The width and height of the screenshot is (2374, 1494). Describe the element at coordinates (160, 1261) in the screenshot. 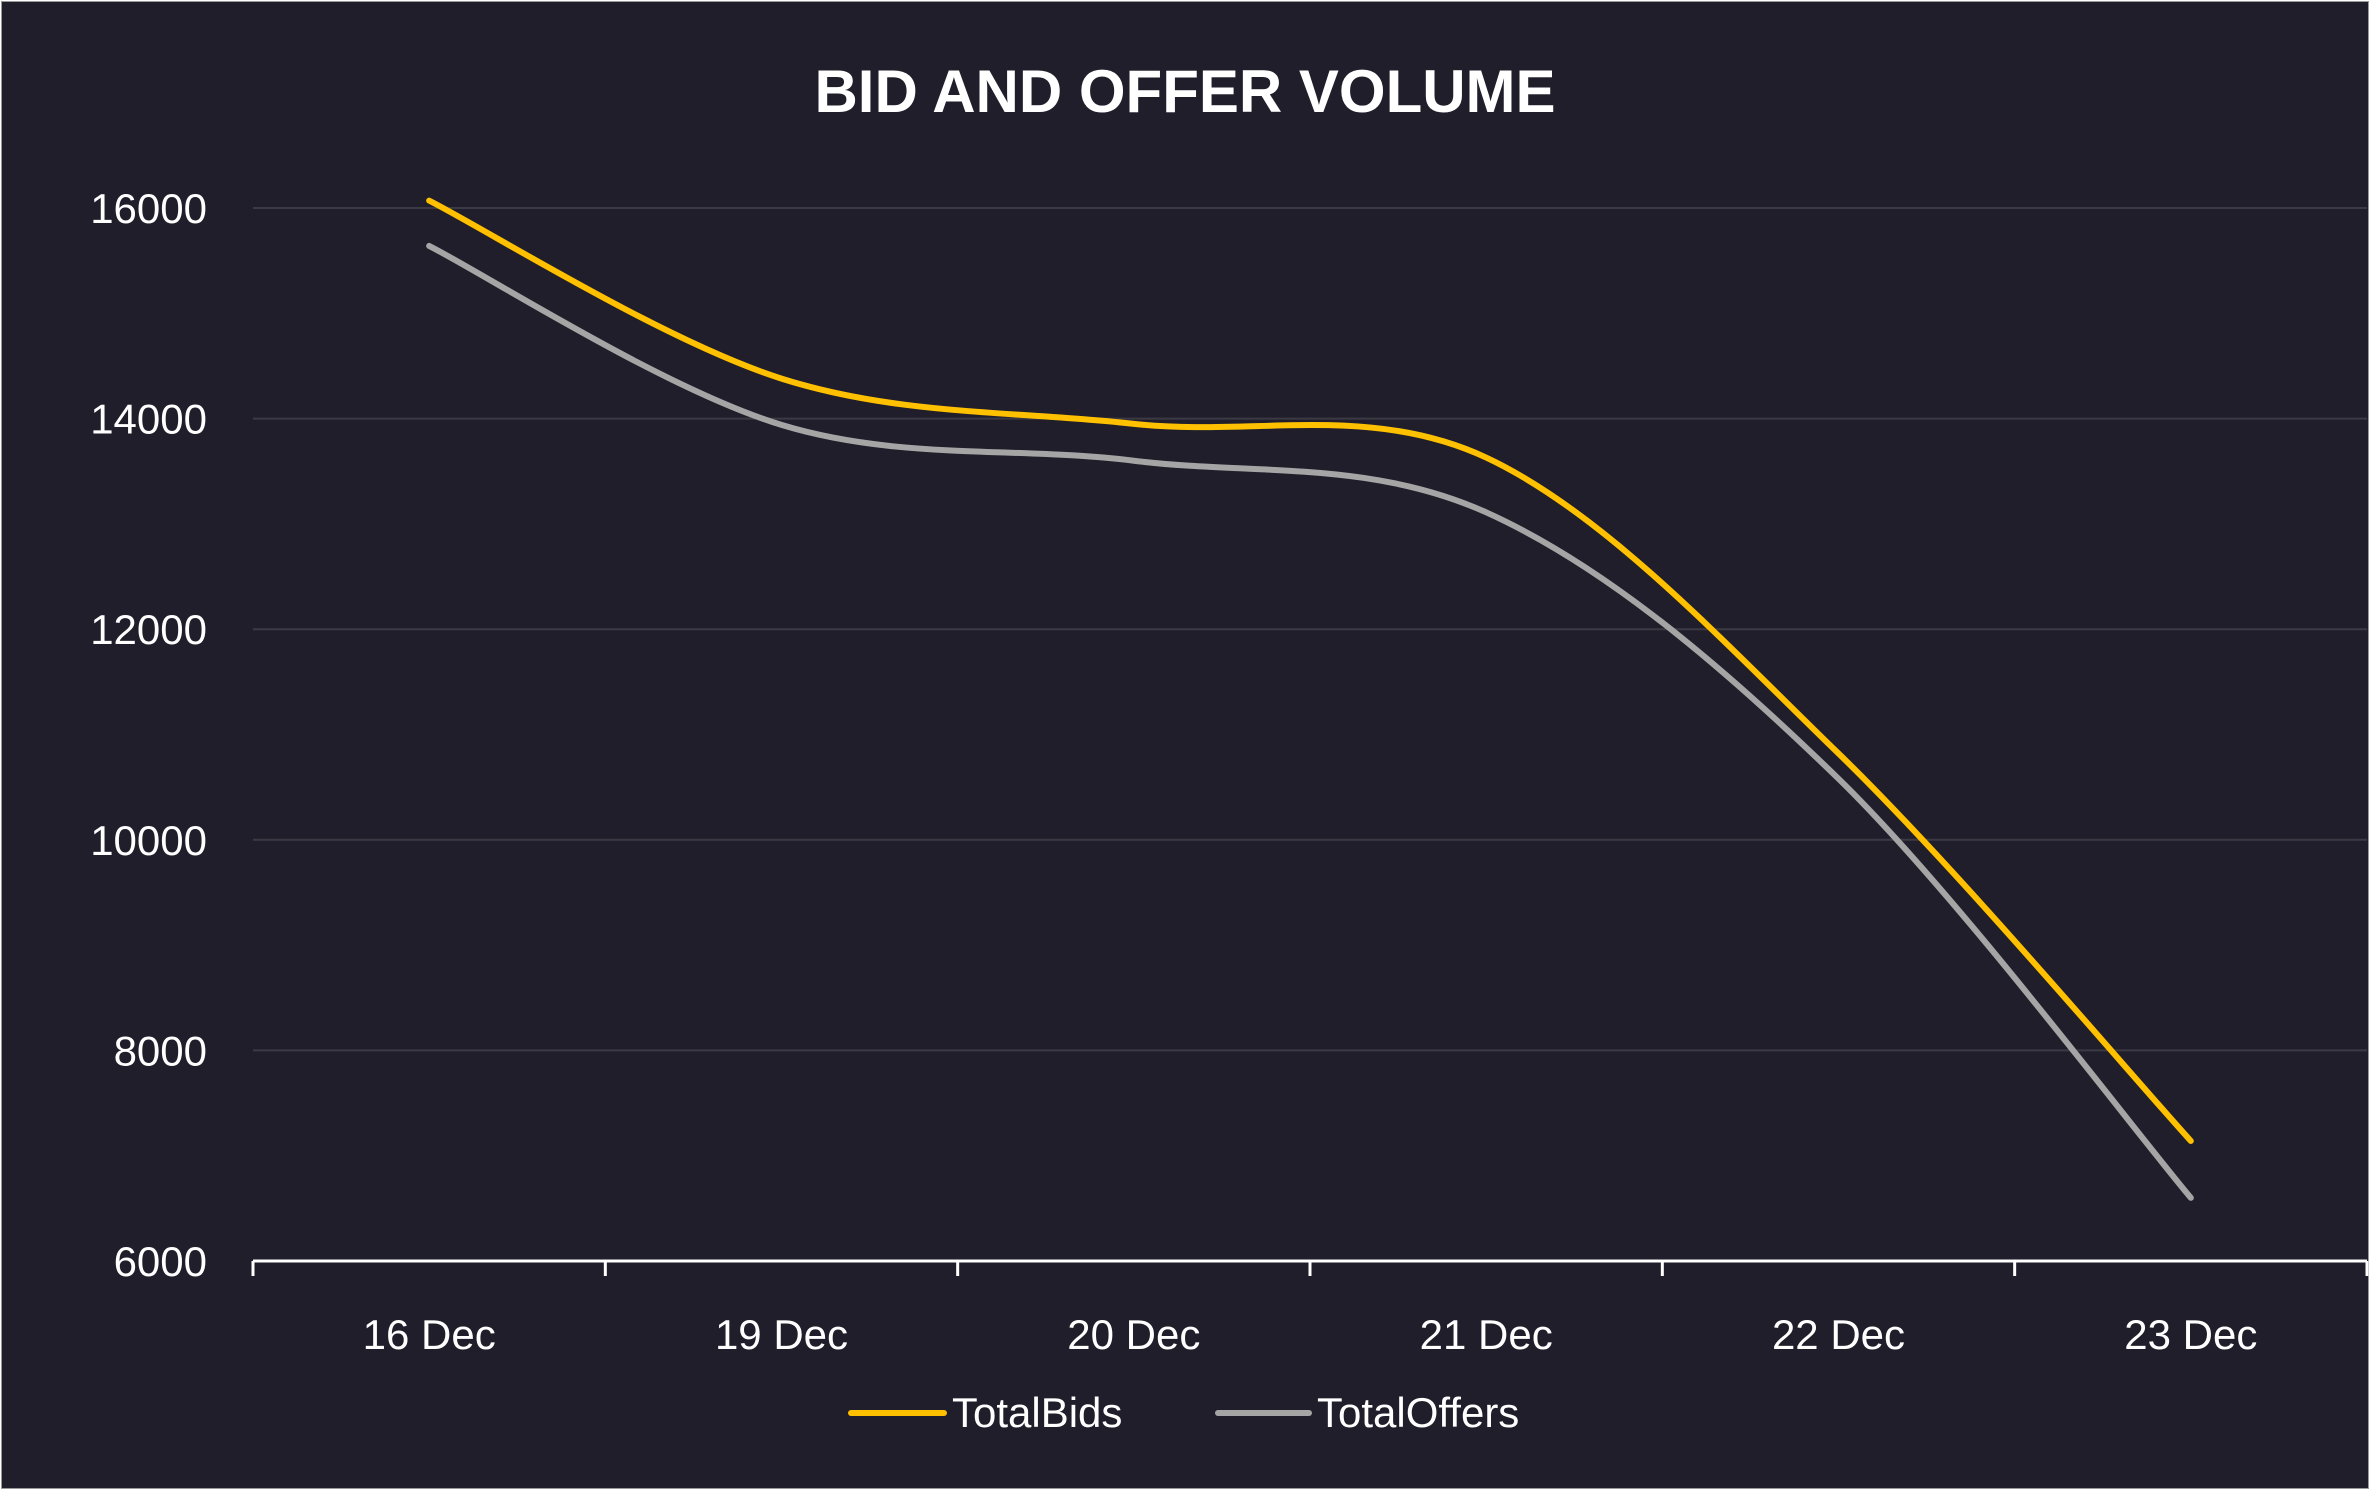

I see `y-tick-label: 6000` at that location.